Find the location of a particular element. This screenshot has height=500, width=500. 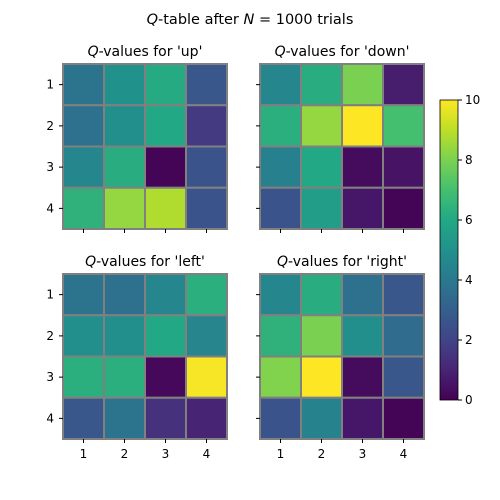

panel-title-text: -values for 'left' is located at coordinates (150, 262).